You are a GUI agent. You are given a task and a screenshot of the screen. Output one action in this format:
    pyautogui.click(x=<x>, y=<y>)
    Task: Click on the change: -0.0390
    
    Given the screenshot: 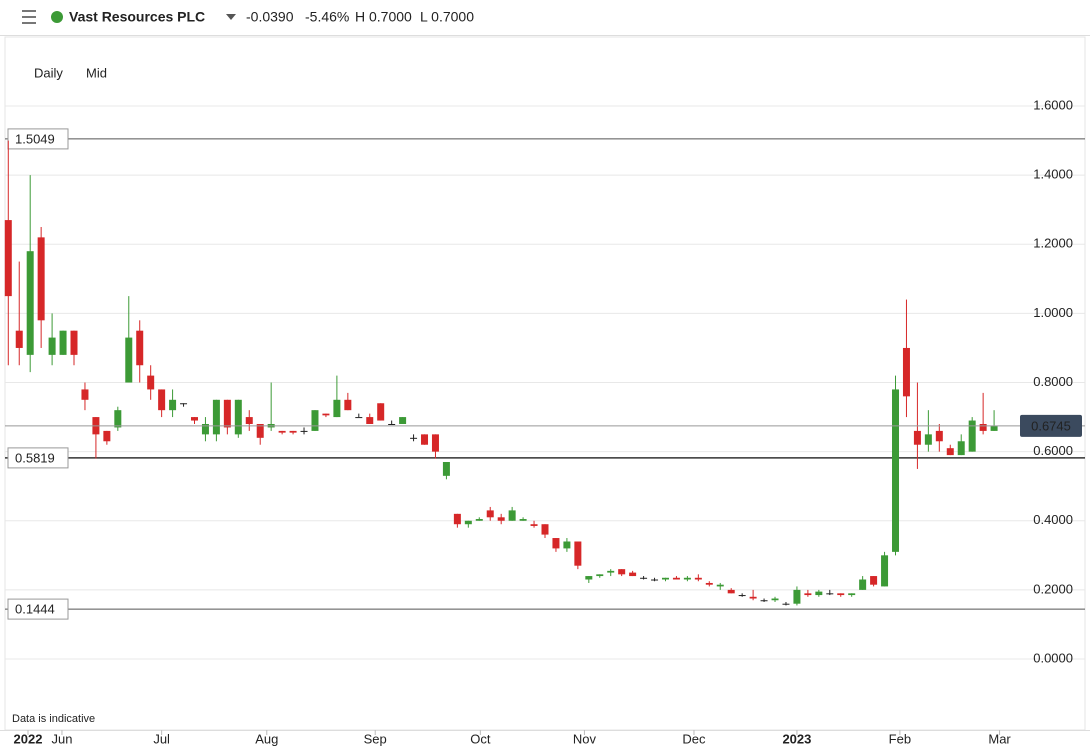 What is the action you would take?
    pyautogui.click(x=270, y=17)
    